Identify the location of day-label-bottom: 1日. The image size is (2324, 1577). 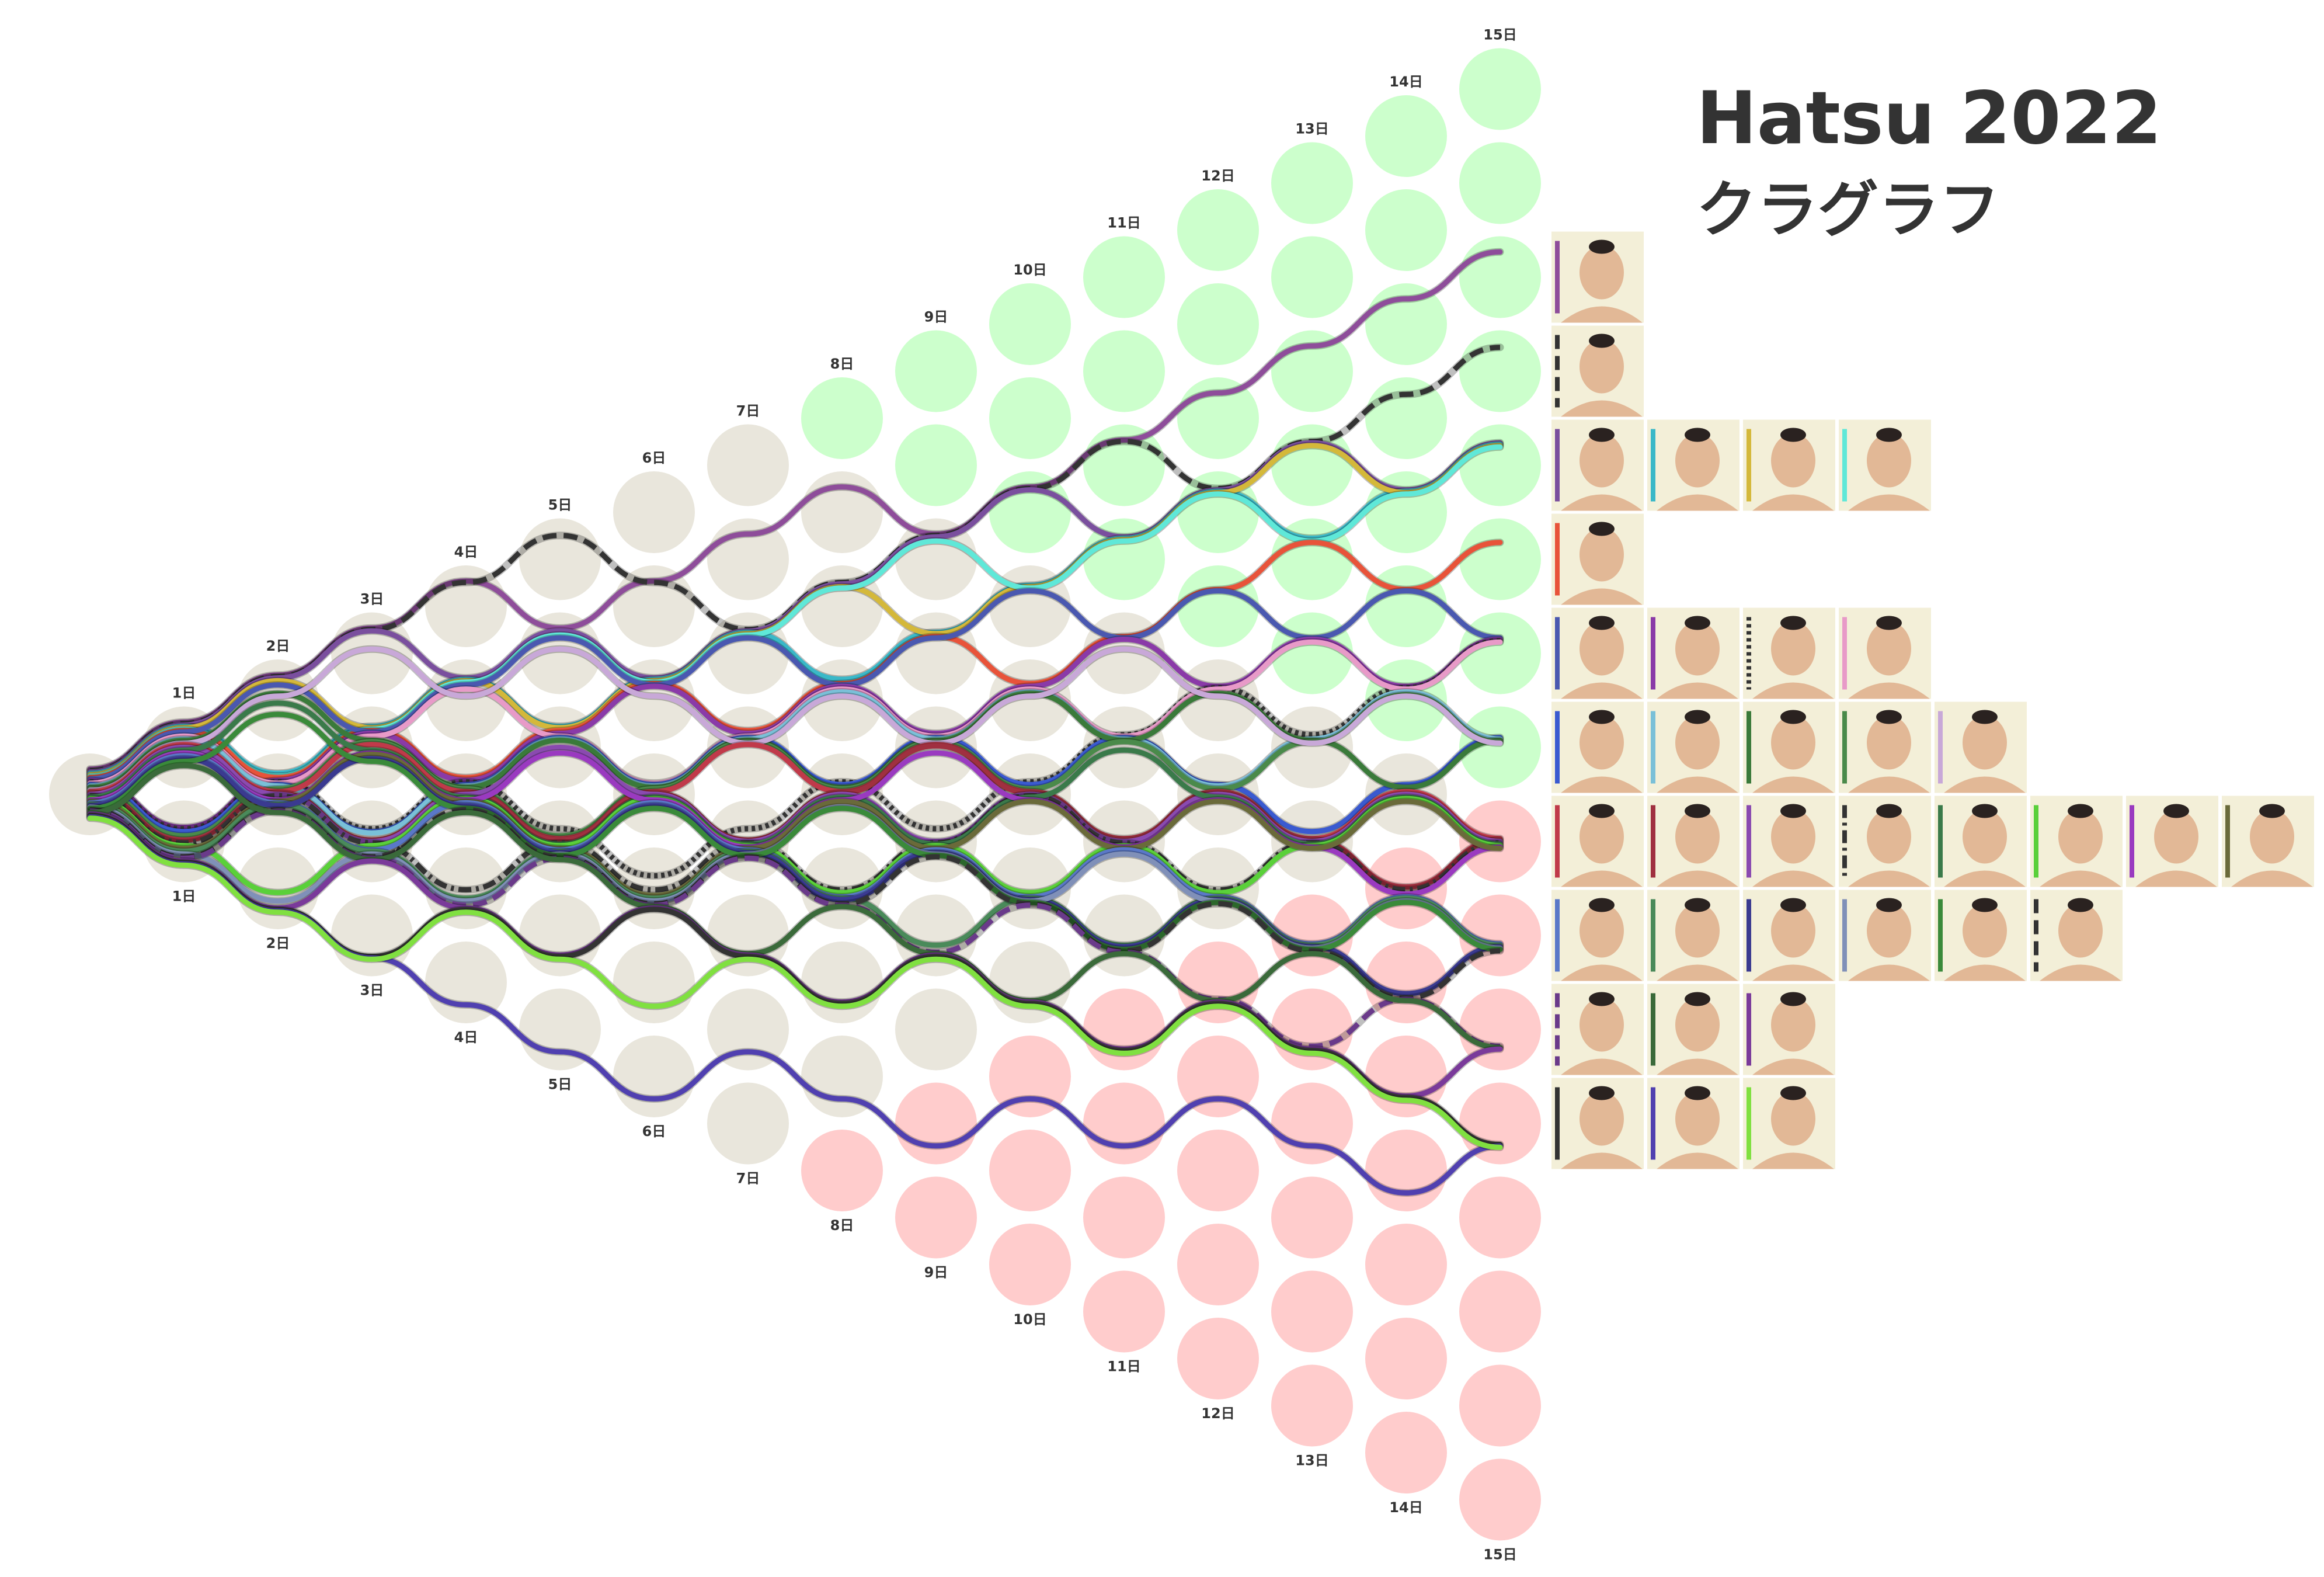
(184, 896).